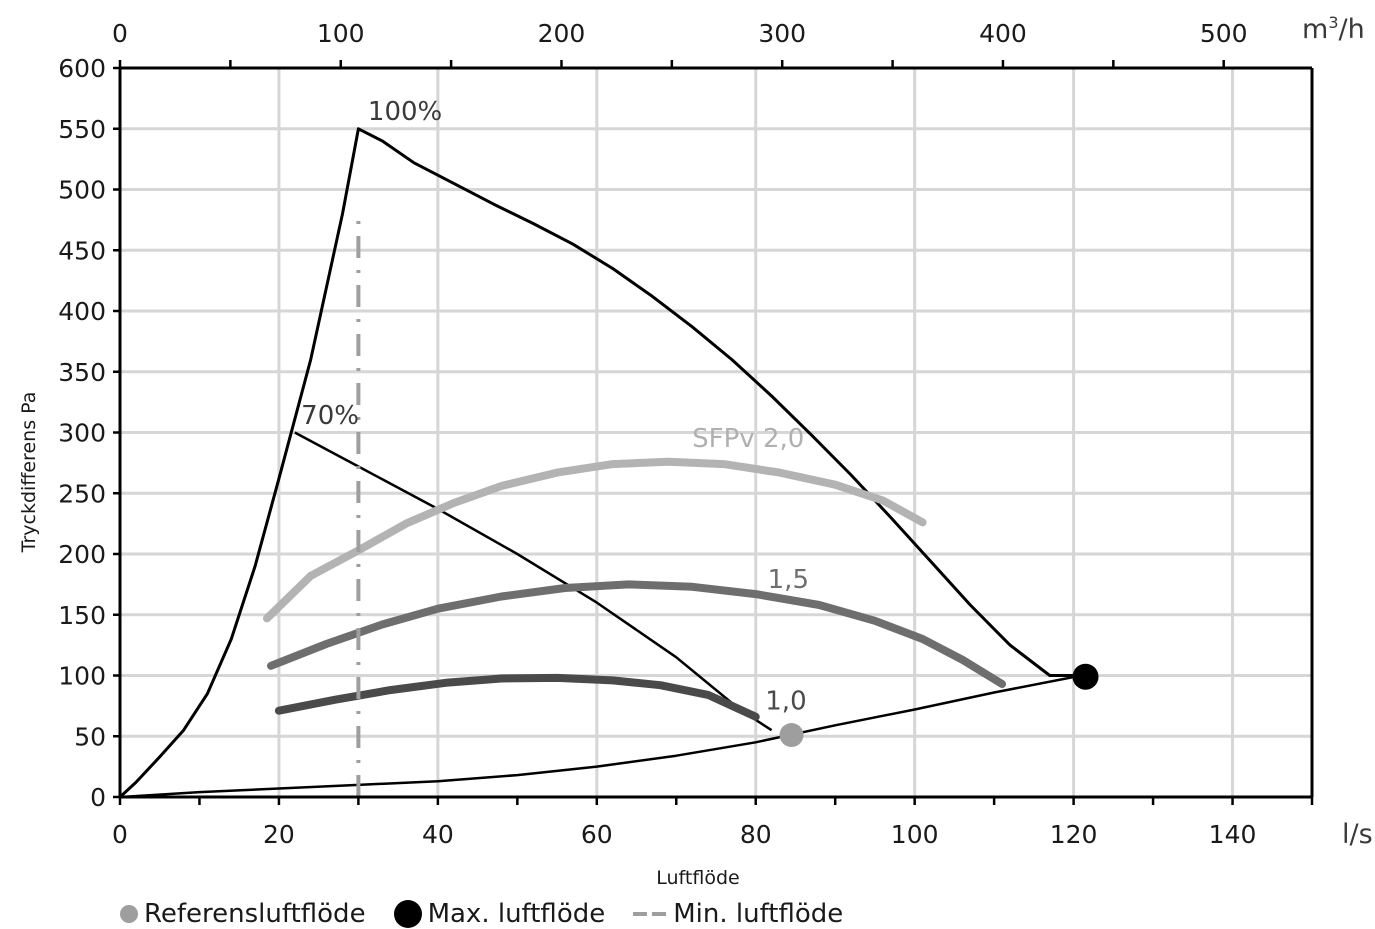  Describe the element at coordinates (785, 702) in the screenshot. I see `annotation-label: 1,0` at that location.